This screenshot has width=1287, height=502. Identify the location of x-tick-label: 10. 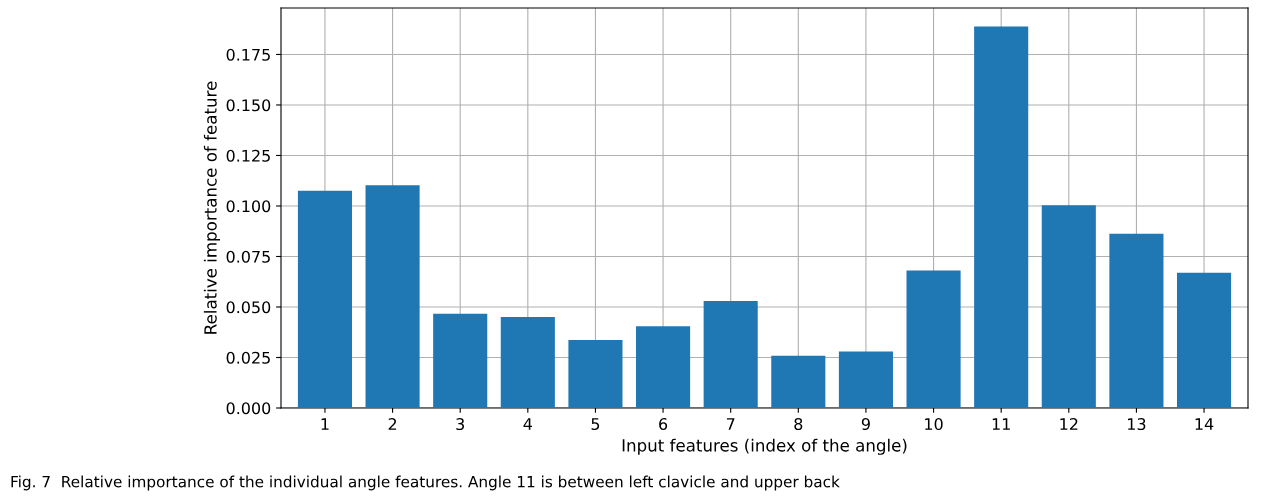
(934, 424).